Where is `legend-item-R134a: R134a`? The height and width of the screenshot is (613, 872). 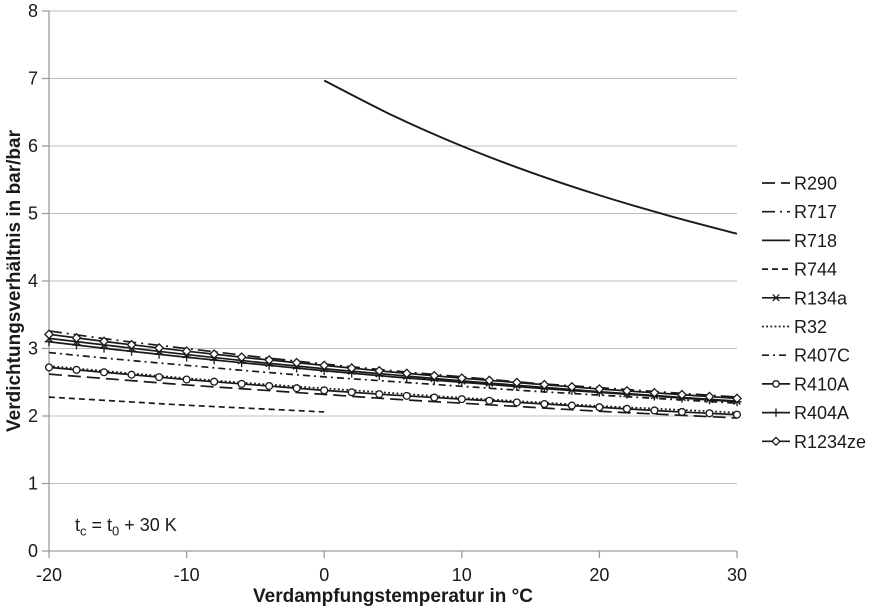
legend-item-R134a: R134a is located at coordinates (805, 298).